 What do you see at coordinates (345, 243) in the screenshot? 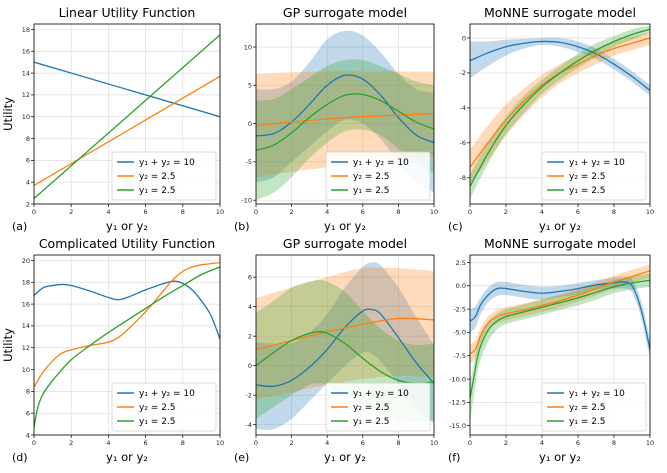
I see `chart-title: GP surrogate model` at bounding box center [345, 243].